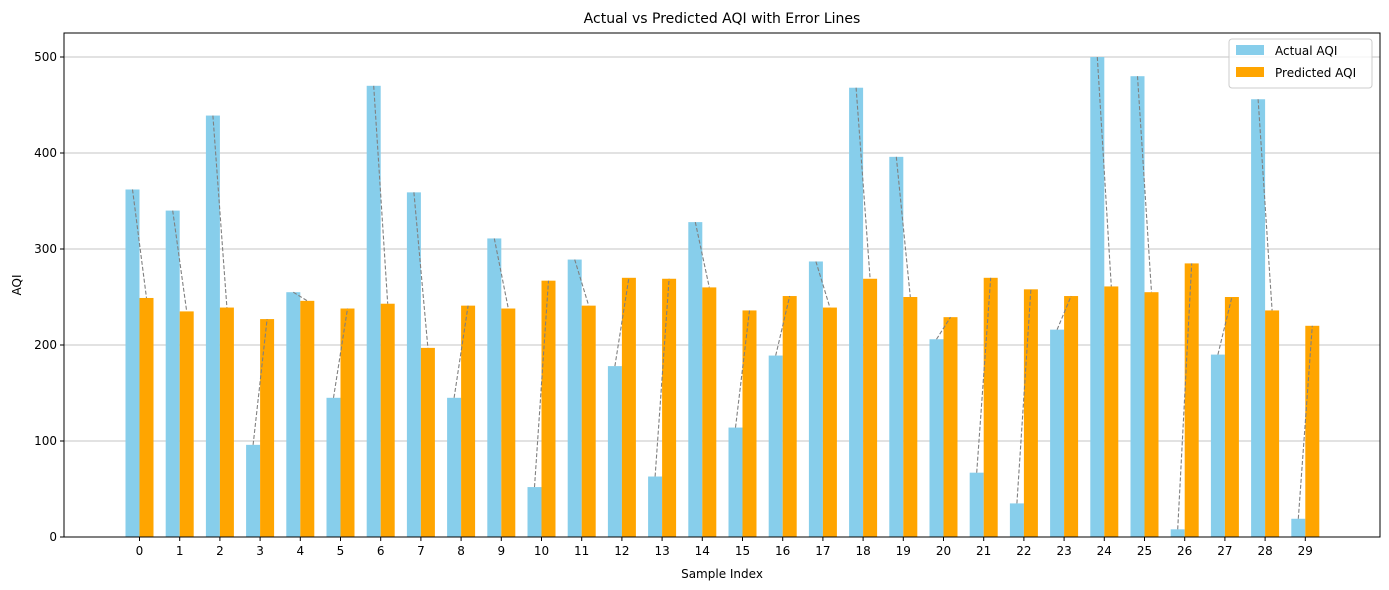  Describe the element at coordinates (381, 551) in the screenshot. I see `x-tick-label: 6` at that location.